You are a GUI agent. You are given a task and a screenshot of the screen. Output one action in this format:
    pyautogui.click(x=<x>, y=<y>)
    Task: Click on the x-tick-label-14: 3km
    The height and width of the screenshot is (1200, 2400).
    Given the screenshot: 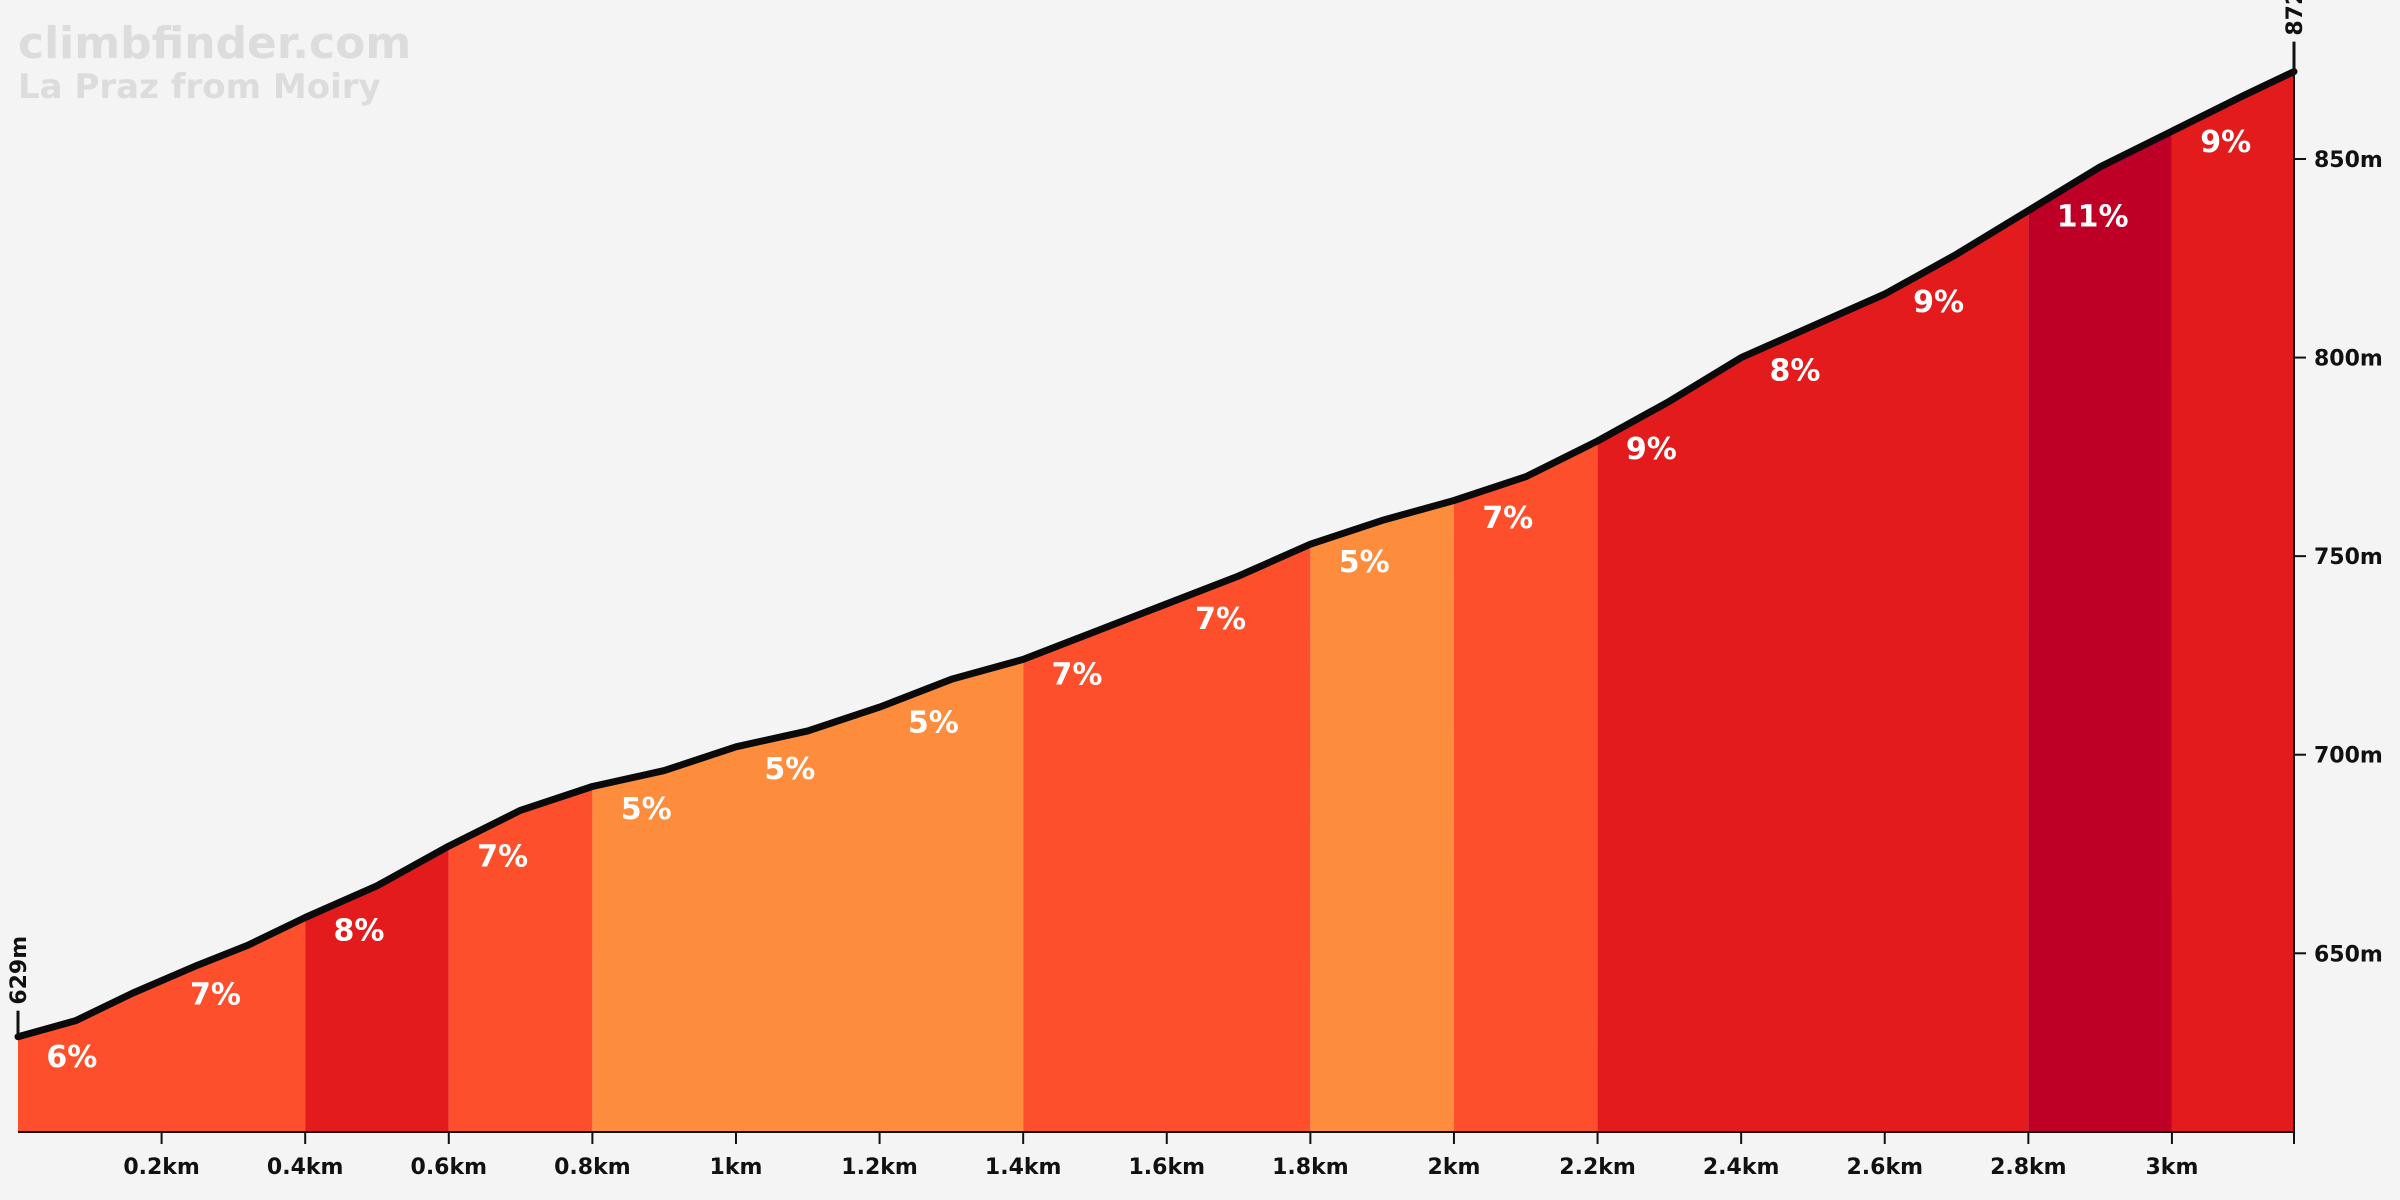 What is the action you would take?
    pyautogui.click(x=2172, y=1167)
    